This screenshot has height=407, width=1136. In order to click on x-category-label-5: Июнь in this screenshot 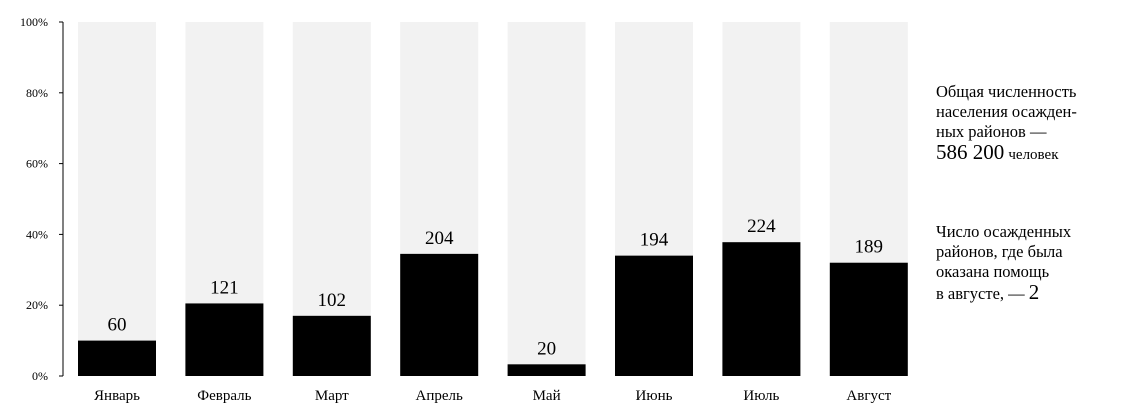, I will do `click(654, 396)`.